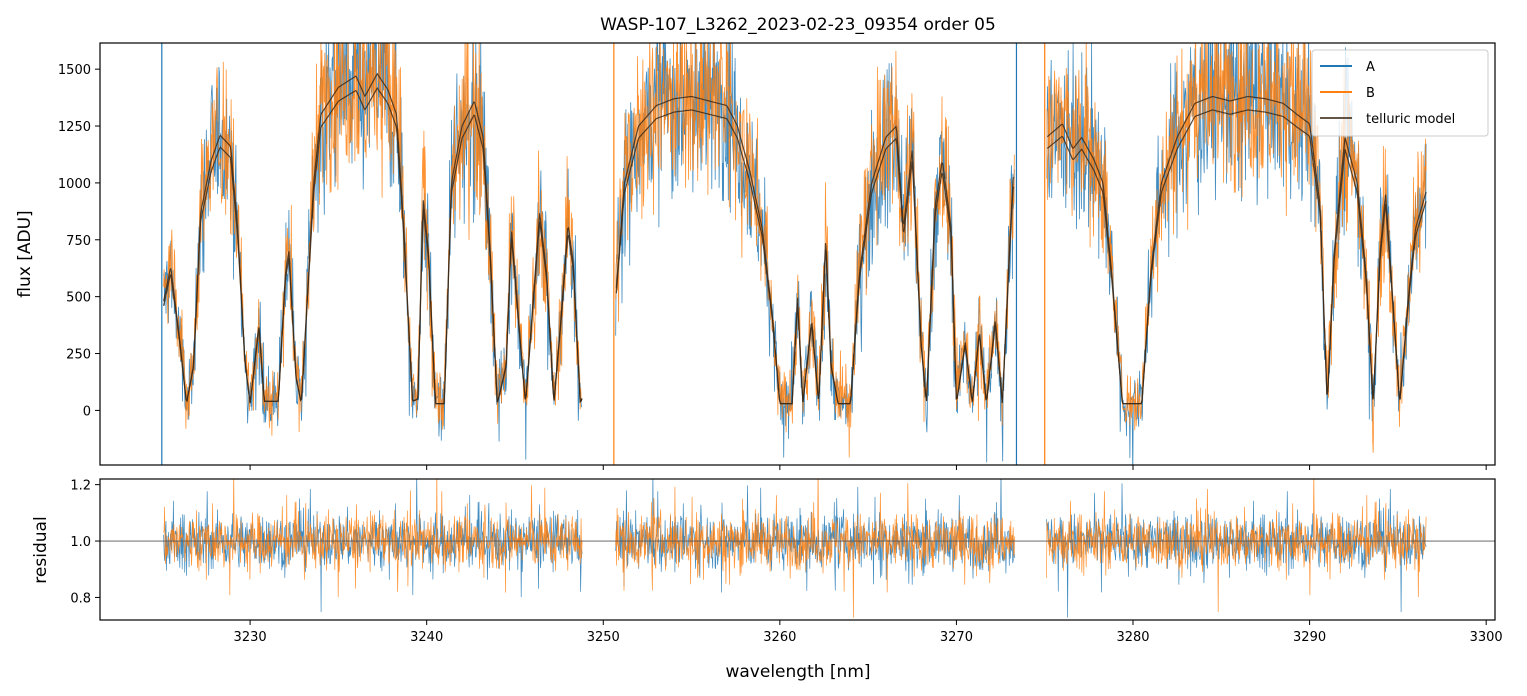 The height and width of the screenshot is (696, 1527). Describe the element at coordinates (798, 25) in the screenshot. I see `chart-title: WASP-107_L3262_2023-02-23_09354 order 05` at that location.